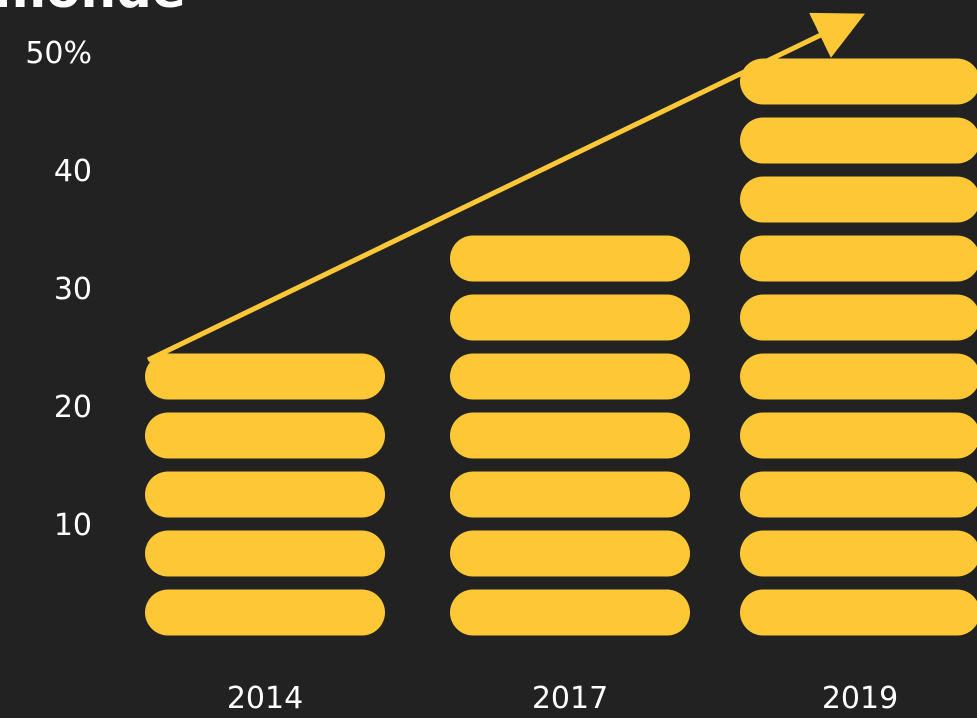  What do you see at coordinates (73, 525) in the screenshot?
I see `y-tick-label: 10` at bounding box center [73, 525].